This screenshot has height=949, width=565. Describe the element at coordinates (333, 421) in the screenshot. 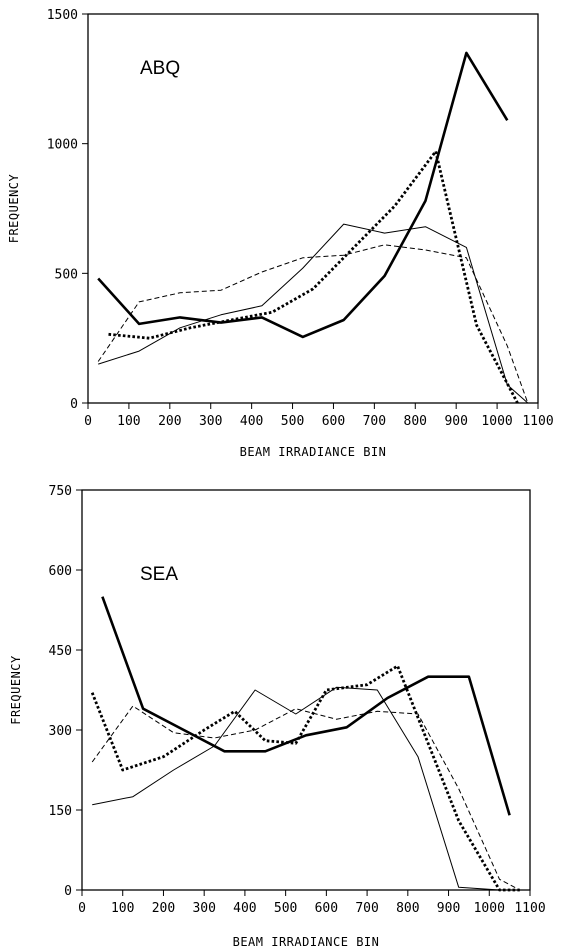

I see `abq-x-tick-label: 600` at that location.